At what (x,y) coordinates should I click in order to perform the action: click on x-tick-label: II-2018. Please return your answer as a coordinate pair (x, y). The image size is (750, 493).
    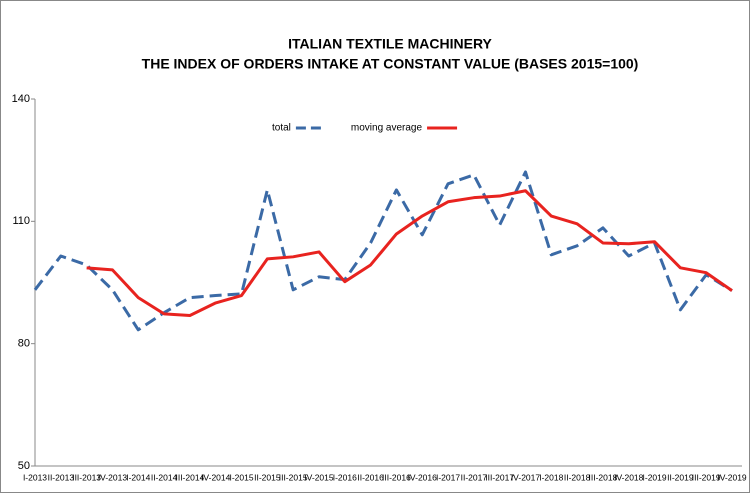
    Looking at the image, I should click on (577, 477).